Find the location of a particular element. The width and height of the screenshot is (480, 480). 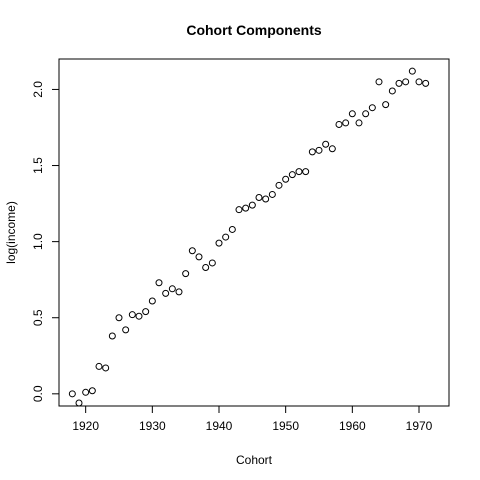

x-tick-label: 1940 is located at coordinates (219, 426).